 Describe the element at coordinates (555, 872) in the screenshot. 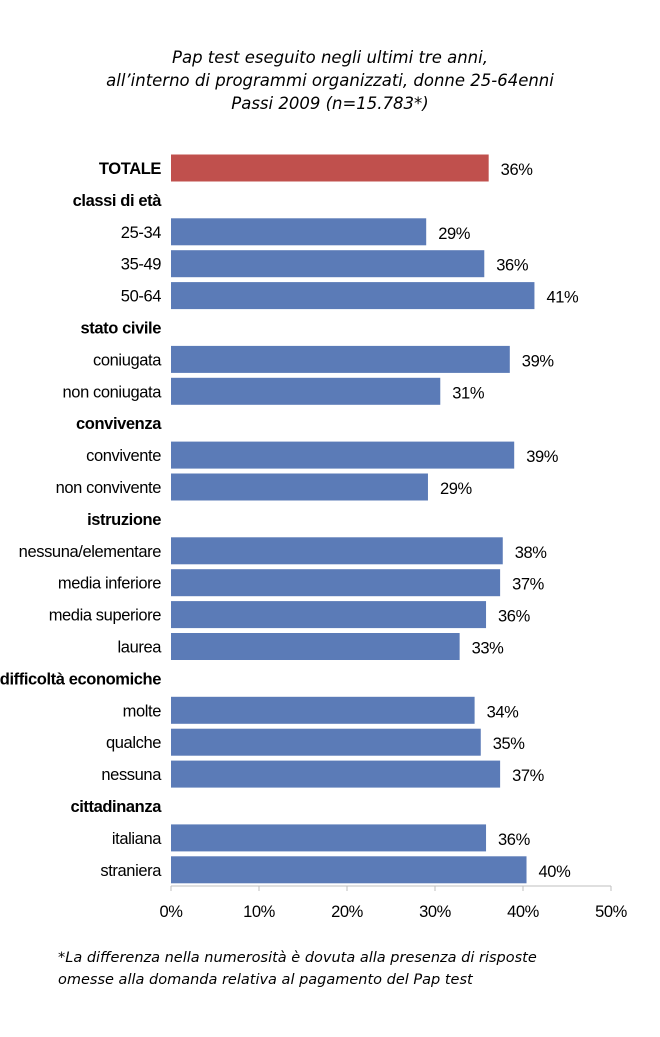

I see `data-label: 40%` at that location.